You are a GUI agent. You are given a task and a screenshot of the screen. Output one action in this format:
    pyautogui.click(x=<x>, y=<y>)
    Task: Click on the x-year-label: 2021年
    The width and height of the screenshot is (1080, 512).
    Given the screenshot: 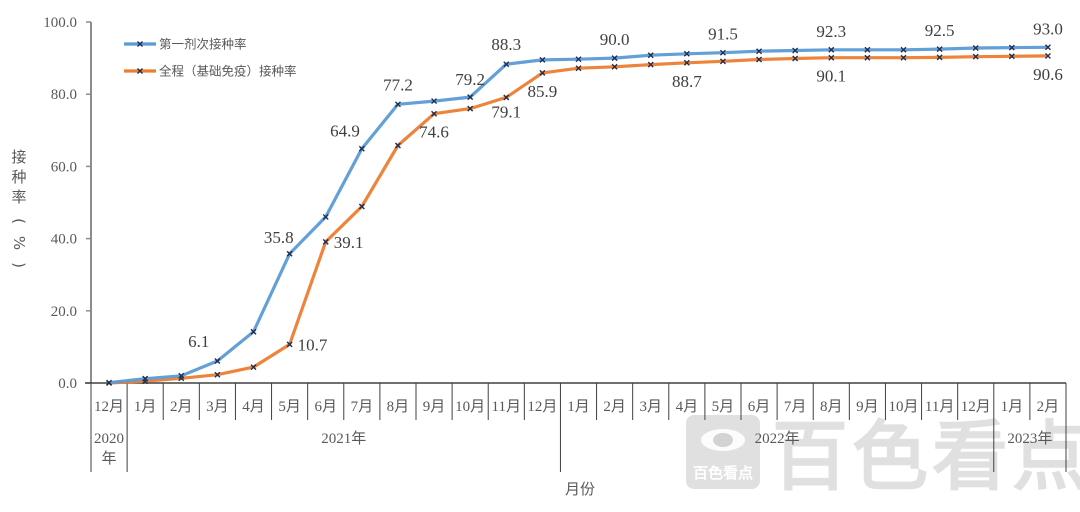 What is the action you would take?
    pyautogui.click(x=343, y=438)
    